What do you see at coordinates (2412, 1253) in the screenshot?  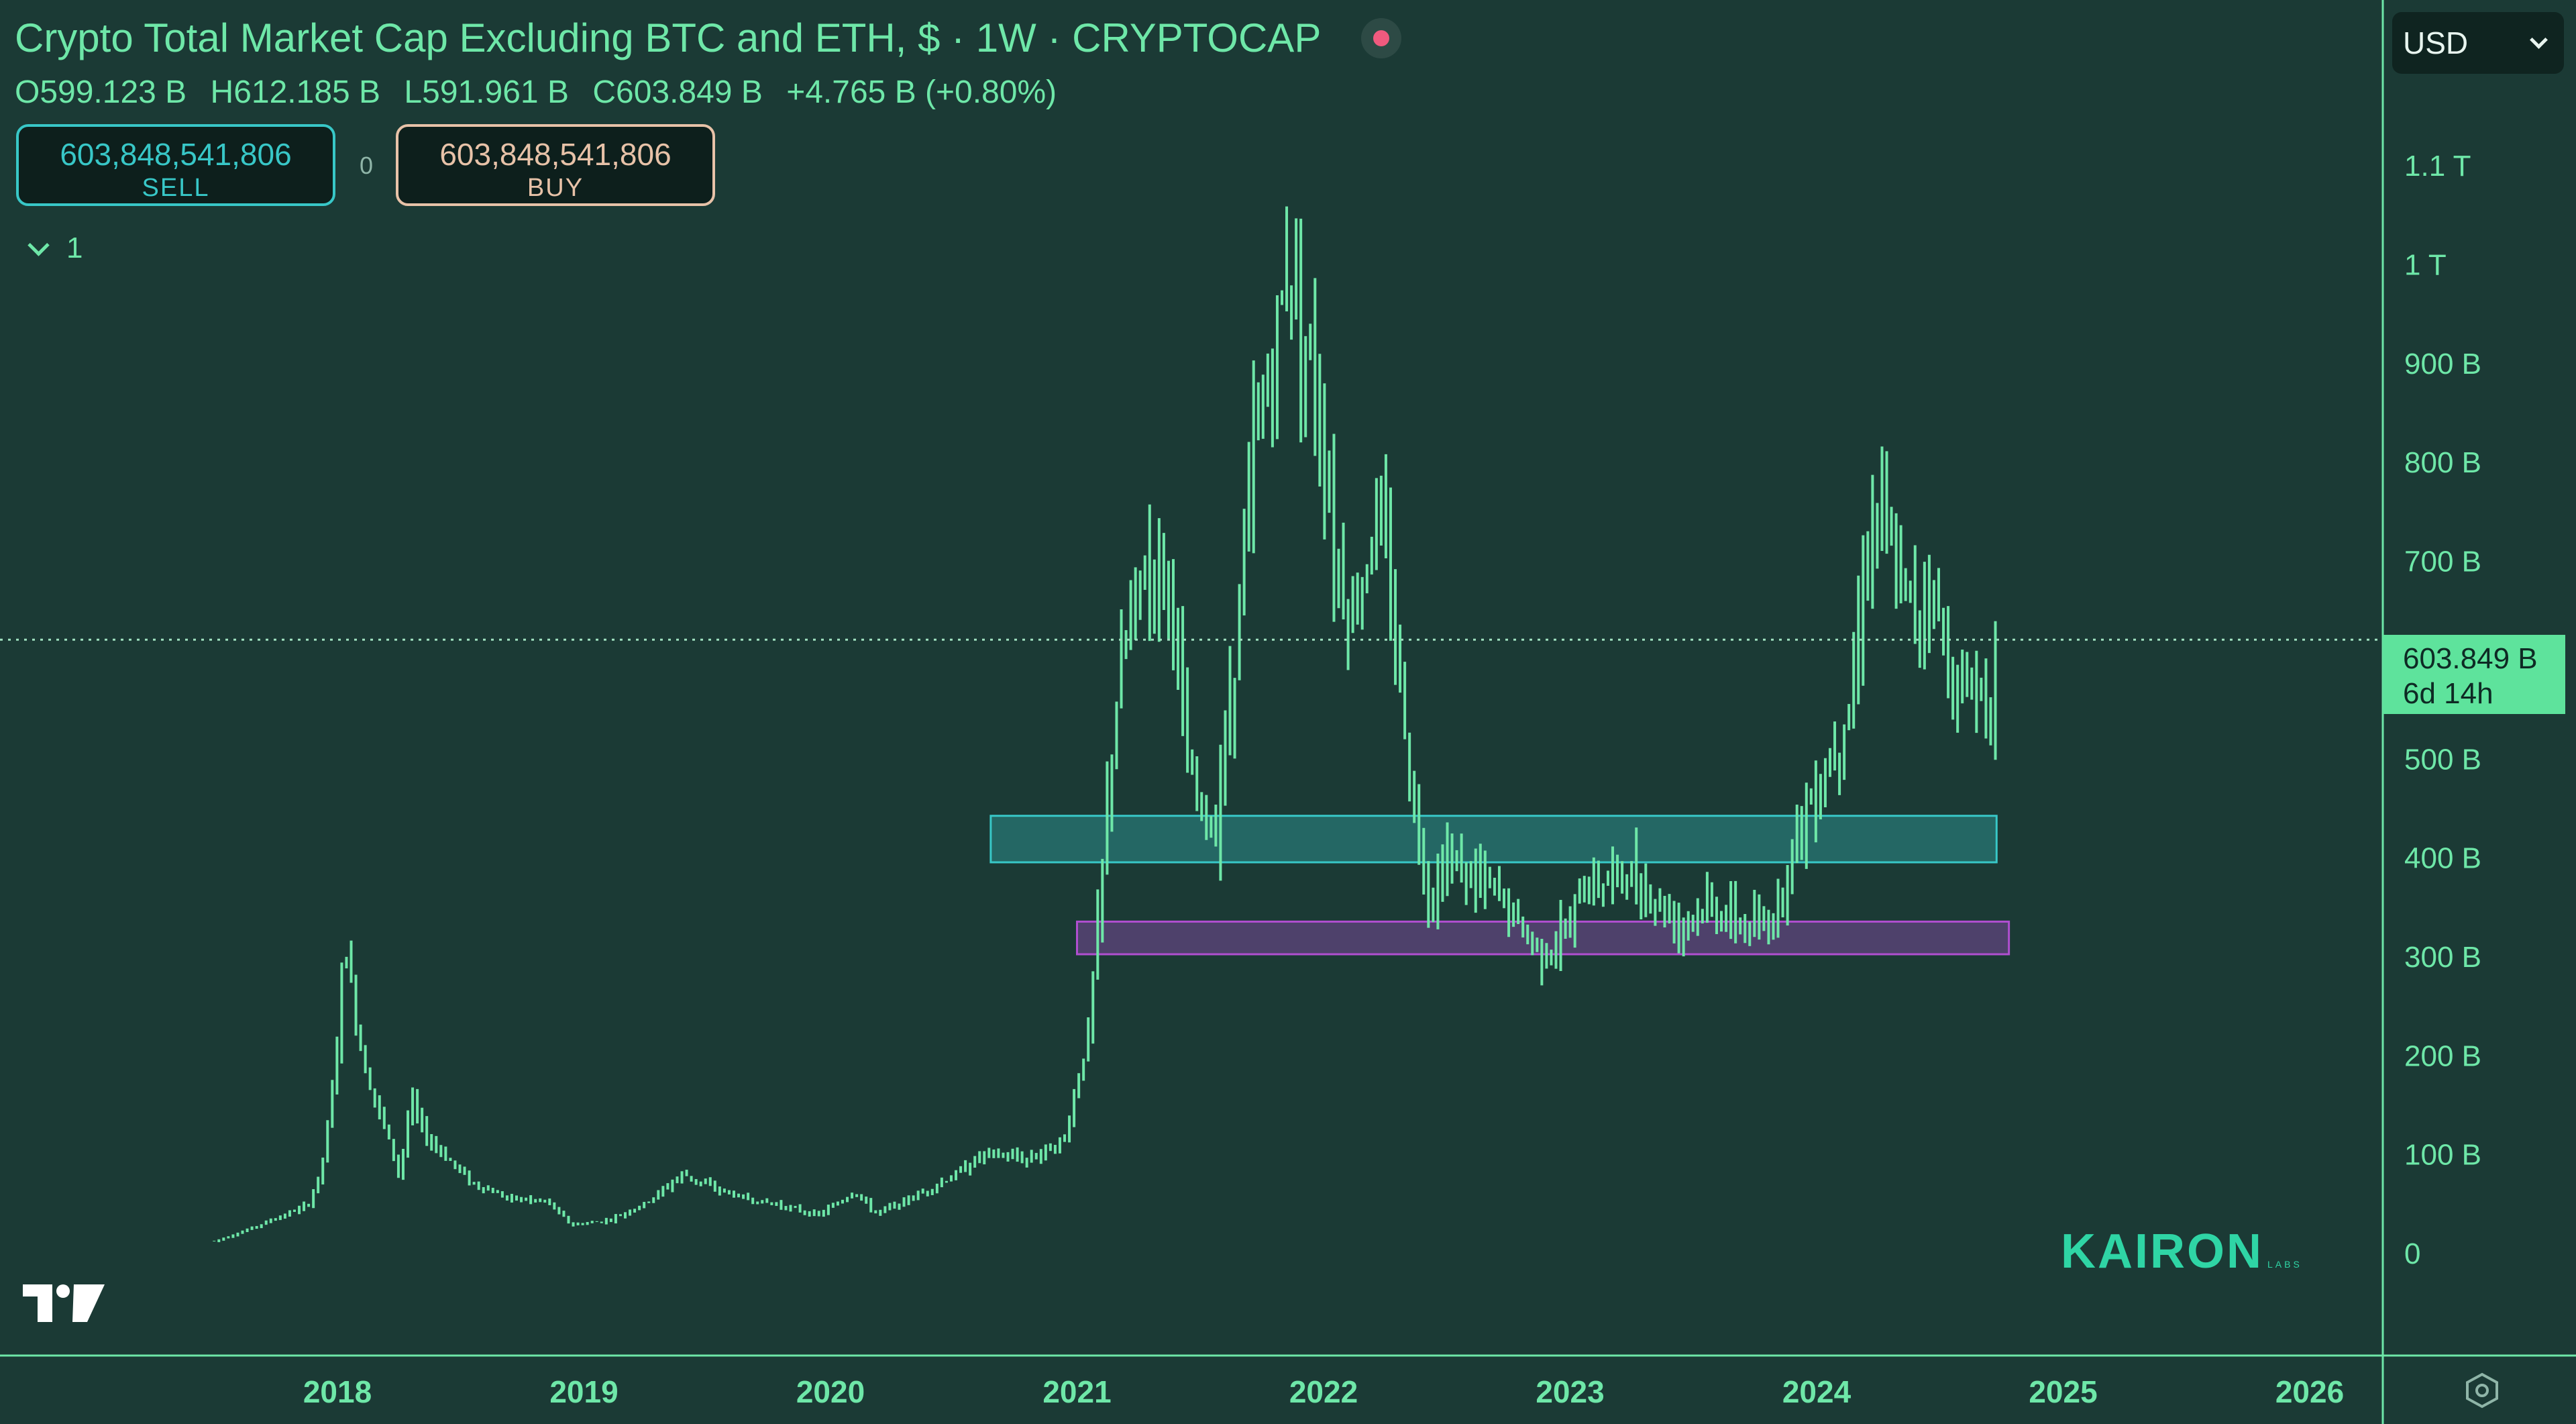 I see `price-tick-label: 0` at bounding box center [2412, 1253].